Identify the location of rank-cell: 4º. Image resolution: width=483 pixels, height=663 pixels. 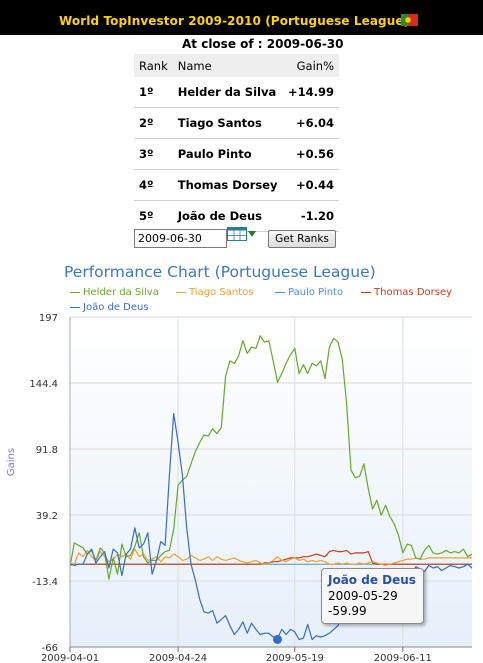
(153, 185).